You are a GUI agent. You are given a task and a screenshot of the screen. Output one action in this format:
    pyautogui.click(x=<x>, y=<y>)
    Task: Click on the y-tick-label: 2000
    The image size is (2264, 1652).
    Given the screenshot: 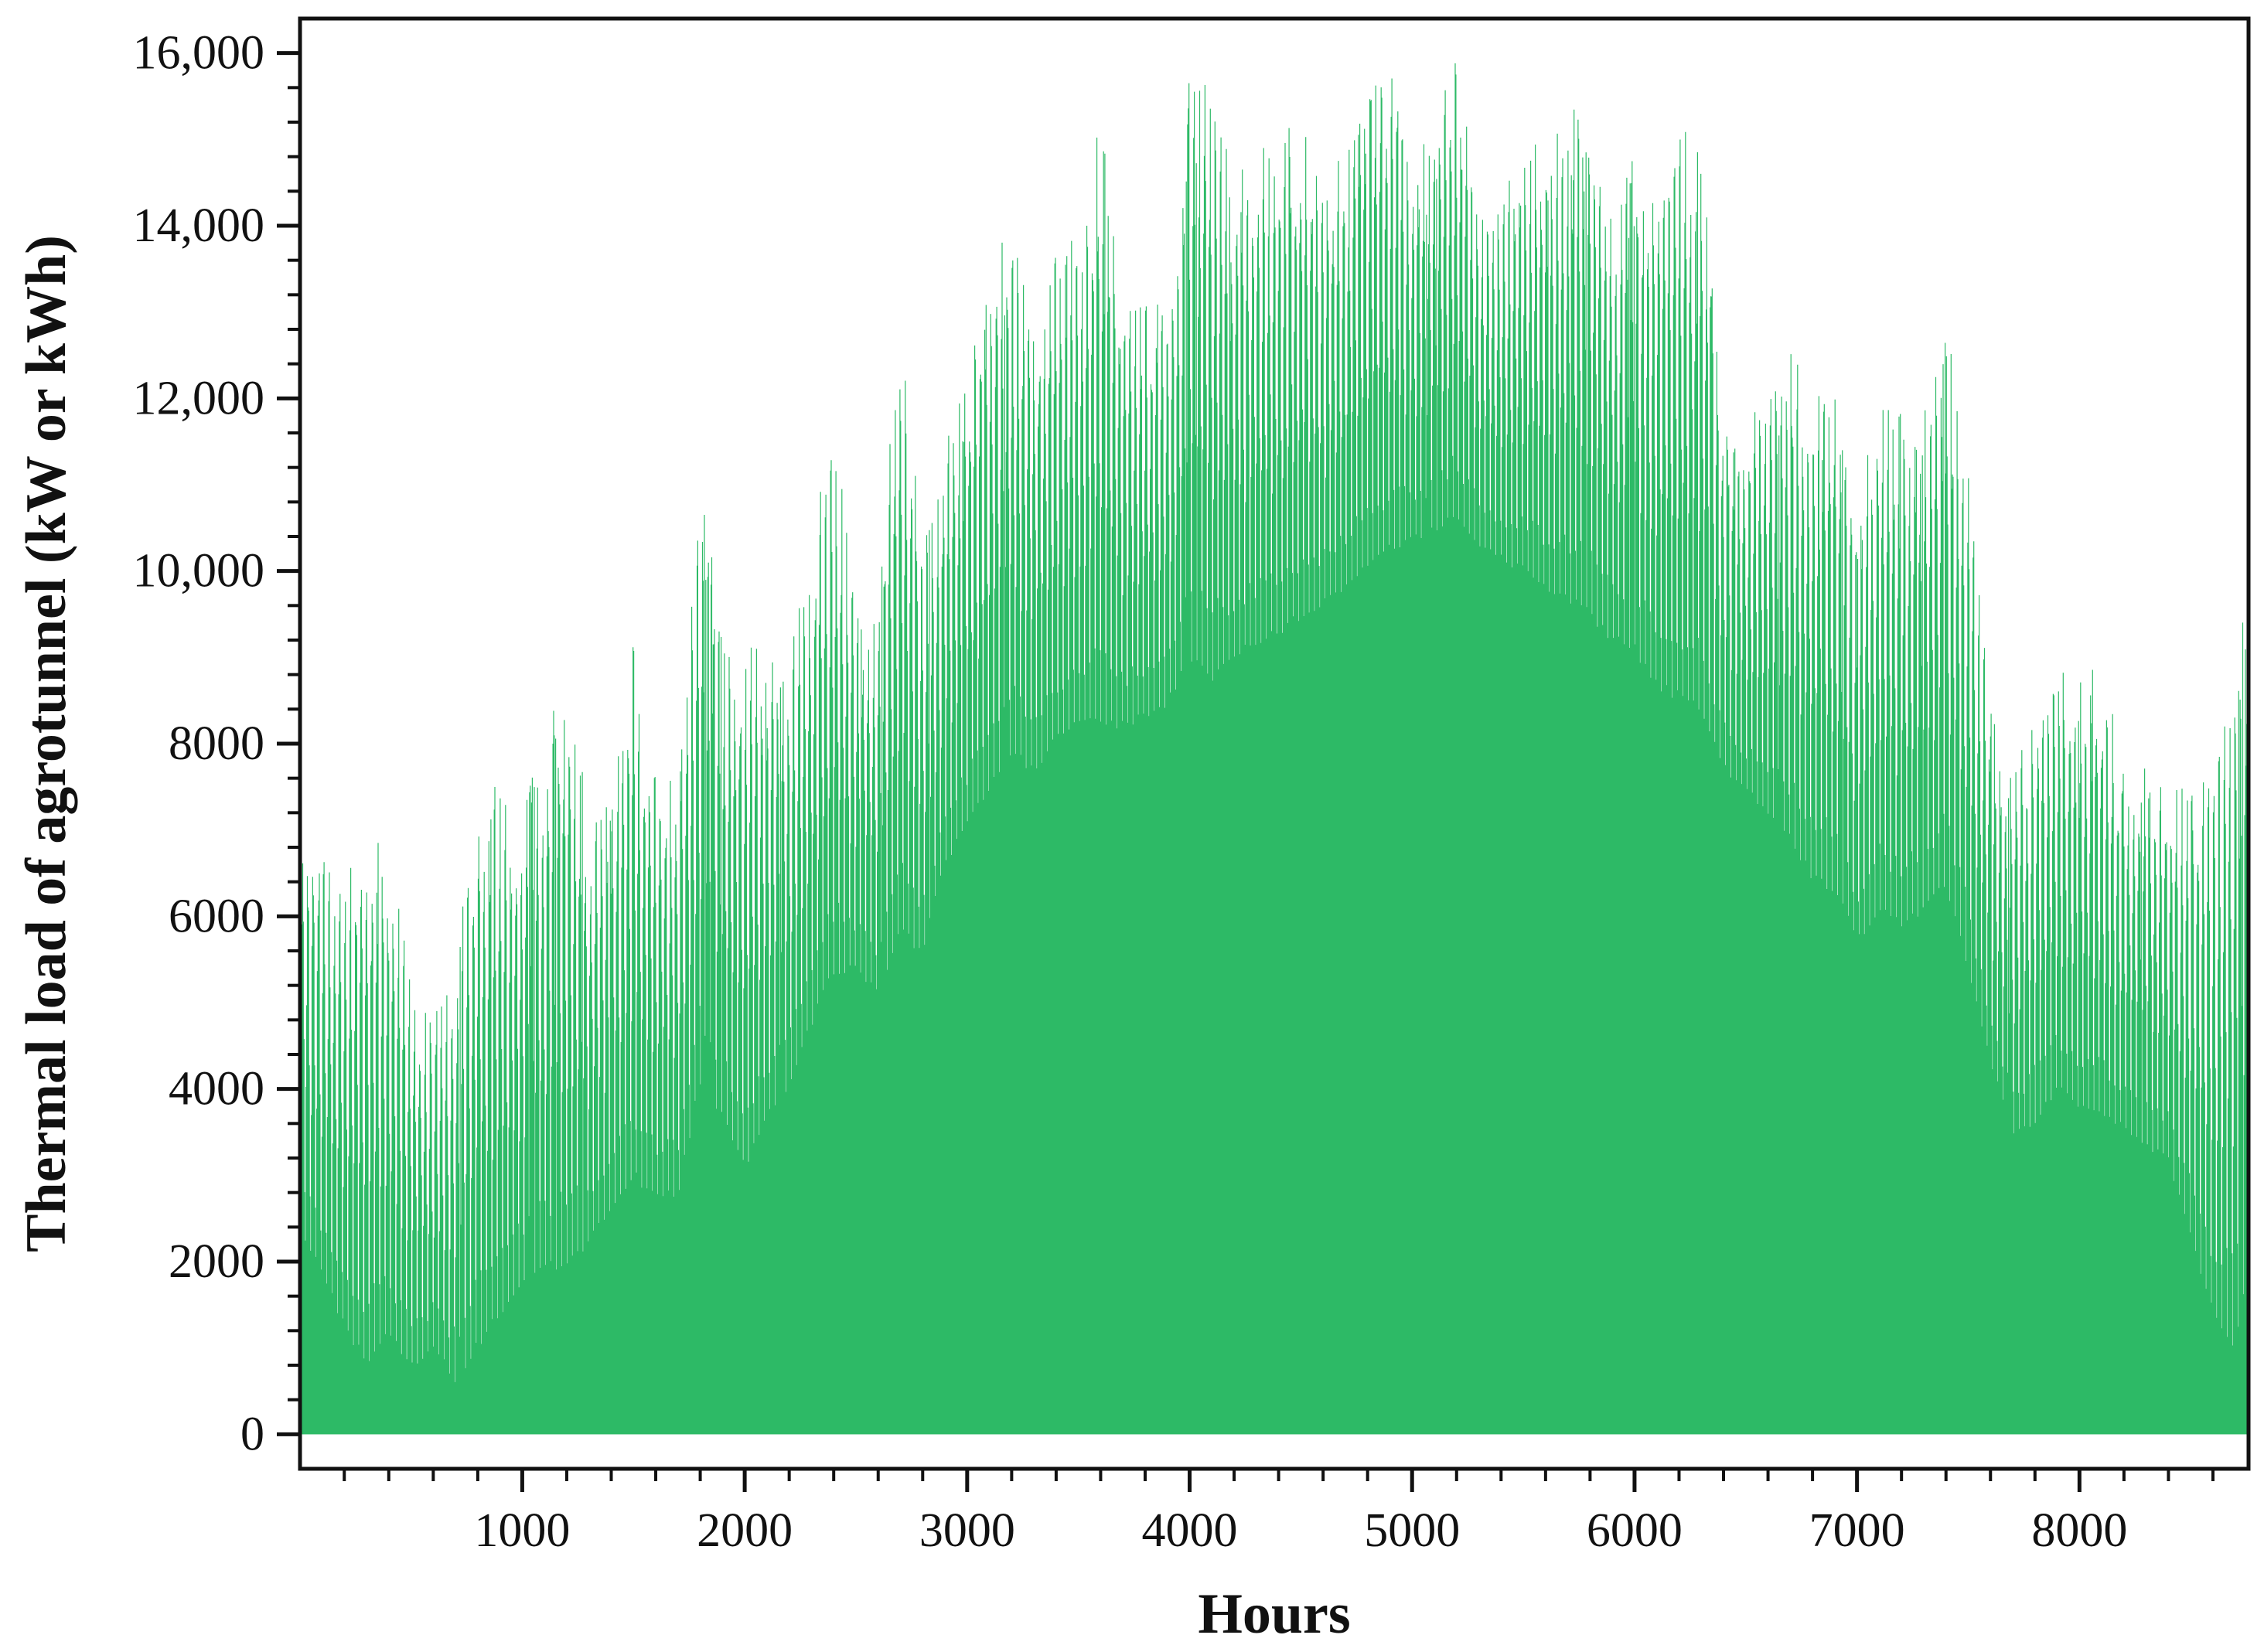 What is the action you would take?
    pyautogui.click(x=216, y=1261)
    